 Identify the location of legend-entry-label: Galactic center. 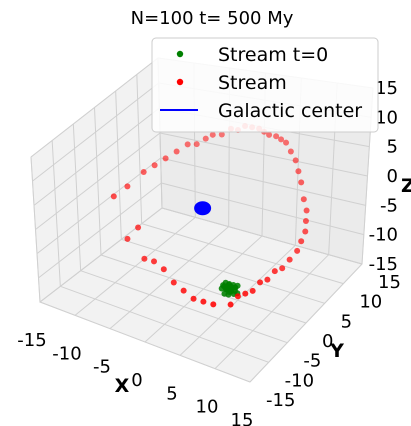
(290, 111).